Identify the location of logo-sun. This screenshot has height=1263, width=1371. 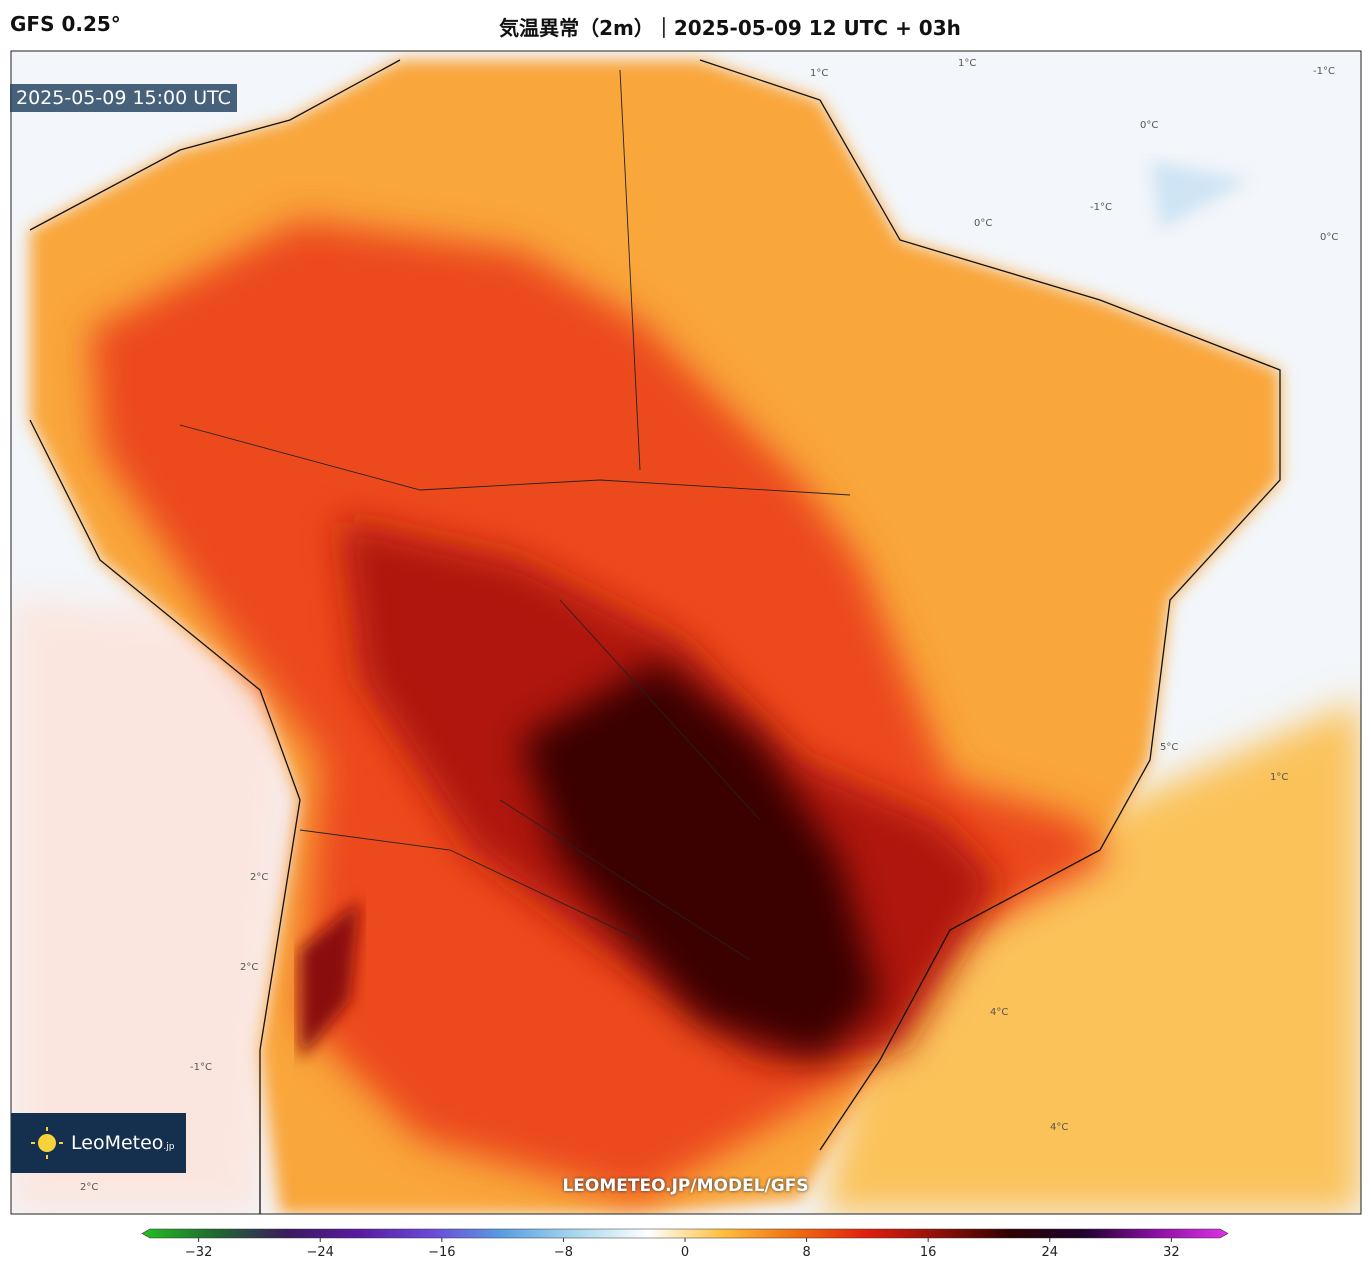
(47, 1143).